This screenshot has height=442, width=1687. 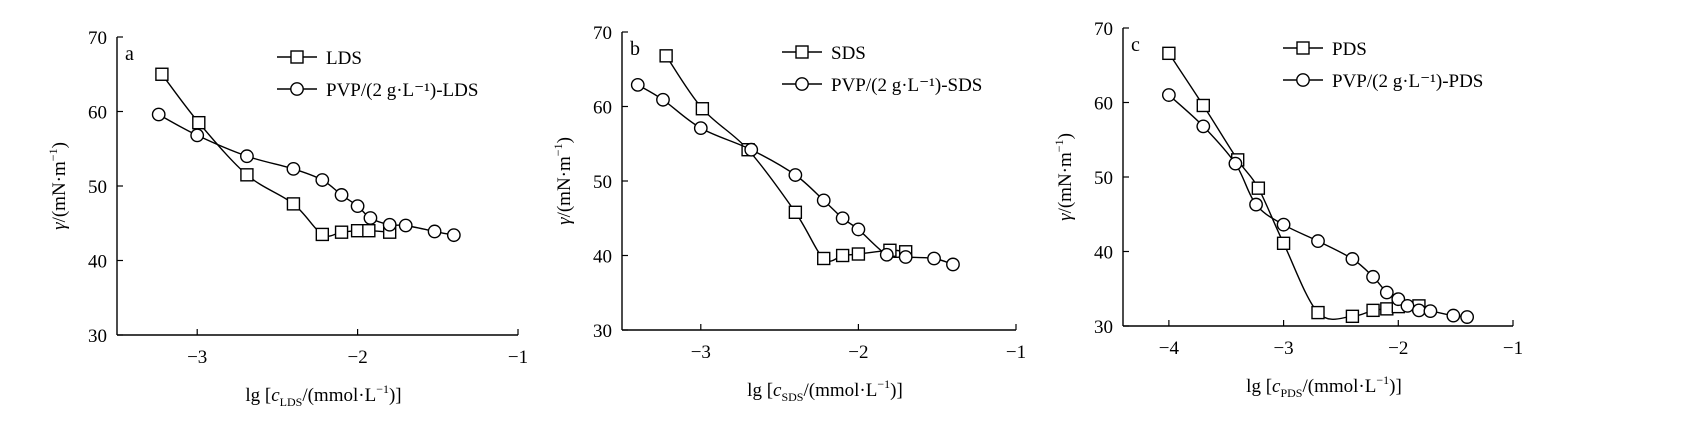 I want to click on legend-entry: PVP/(2 g·L⁻¹)-SDS, so click(x=882, y=85).